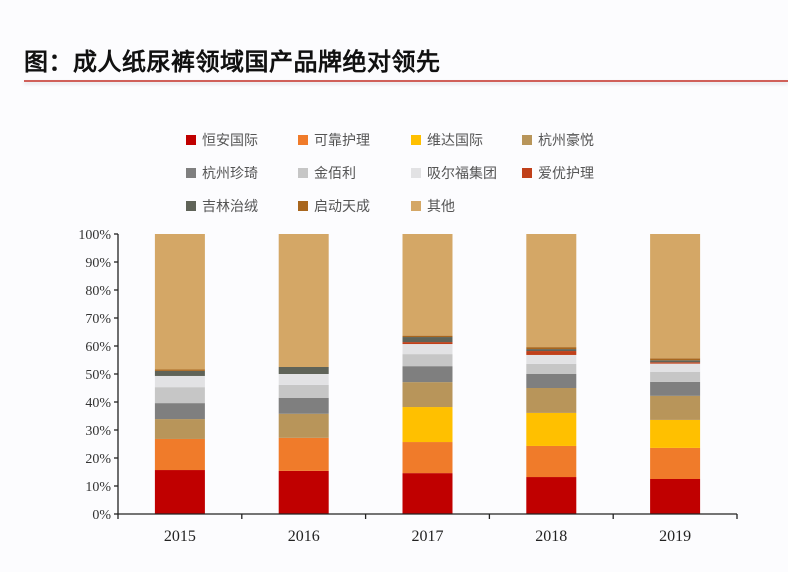 Image resolution: width=788 pixels, height=572 pixels. What do you see at coordinates (98, 347) in the screenshot?
I see `y-tick-label: 60%` at bounding box center [98, 347].